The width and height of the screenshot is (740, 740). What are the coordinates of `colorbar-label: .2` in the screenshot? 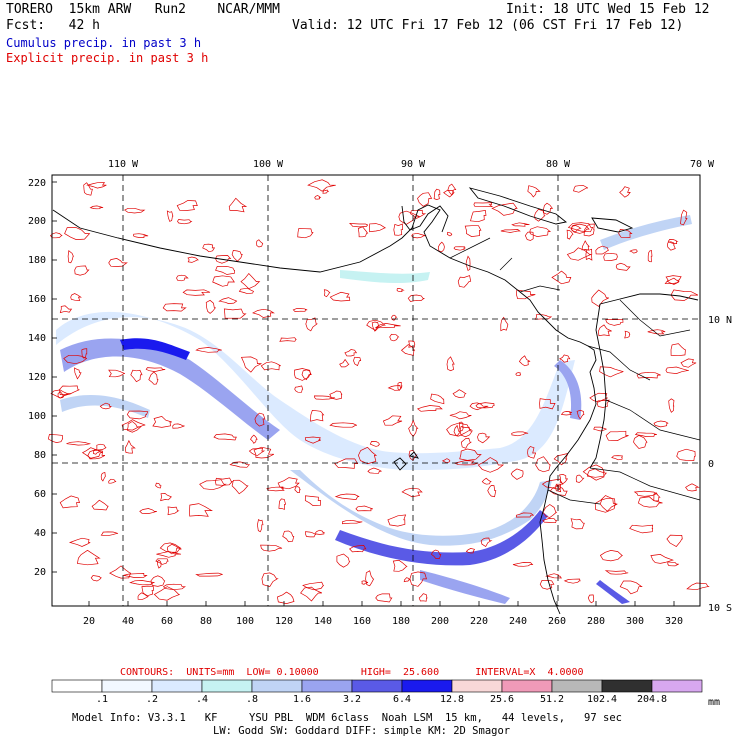 It's located at (152, 699).